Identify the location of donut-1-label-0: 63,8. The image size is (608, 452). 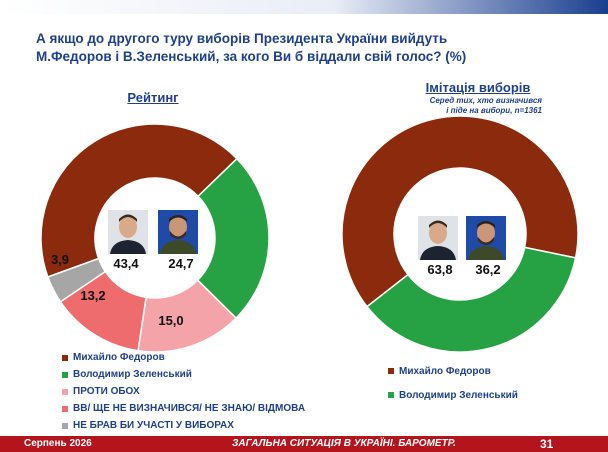
(439, 269).